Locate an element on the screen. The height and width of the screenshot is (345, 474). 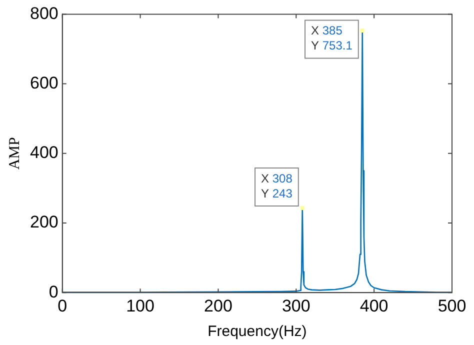
y-tick-label: 200 is located at coordinates (44, 222).